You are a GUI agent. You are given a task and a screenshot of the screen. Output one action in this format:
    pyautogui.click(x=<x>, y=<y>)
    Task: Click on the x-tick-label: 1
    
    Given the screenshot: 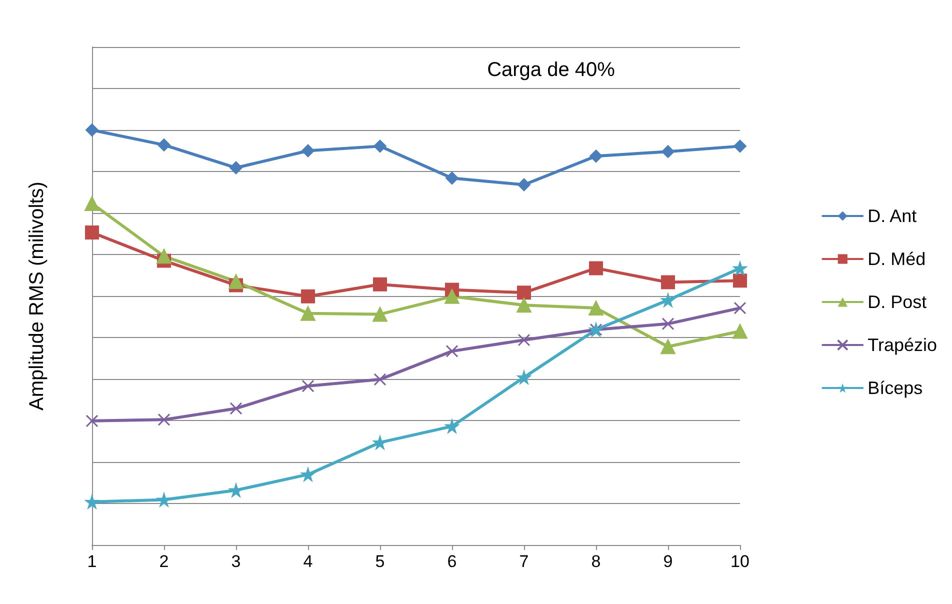 What is the action you would take?
    pyautogui.click(x=92, y=561)
    